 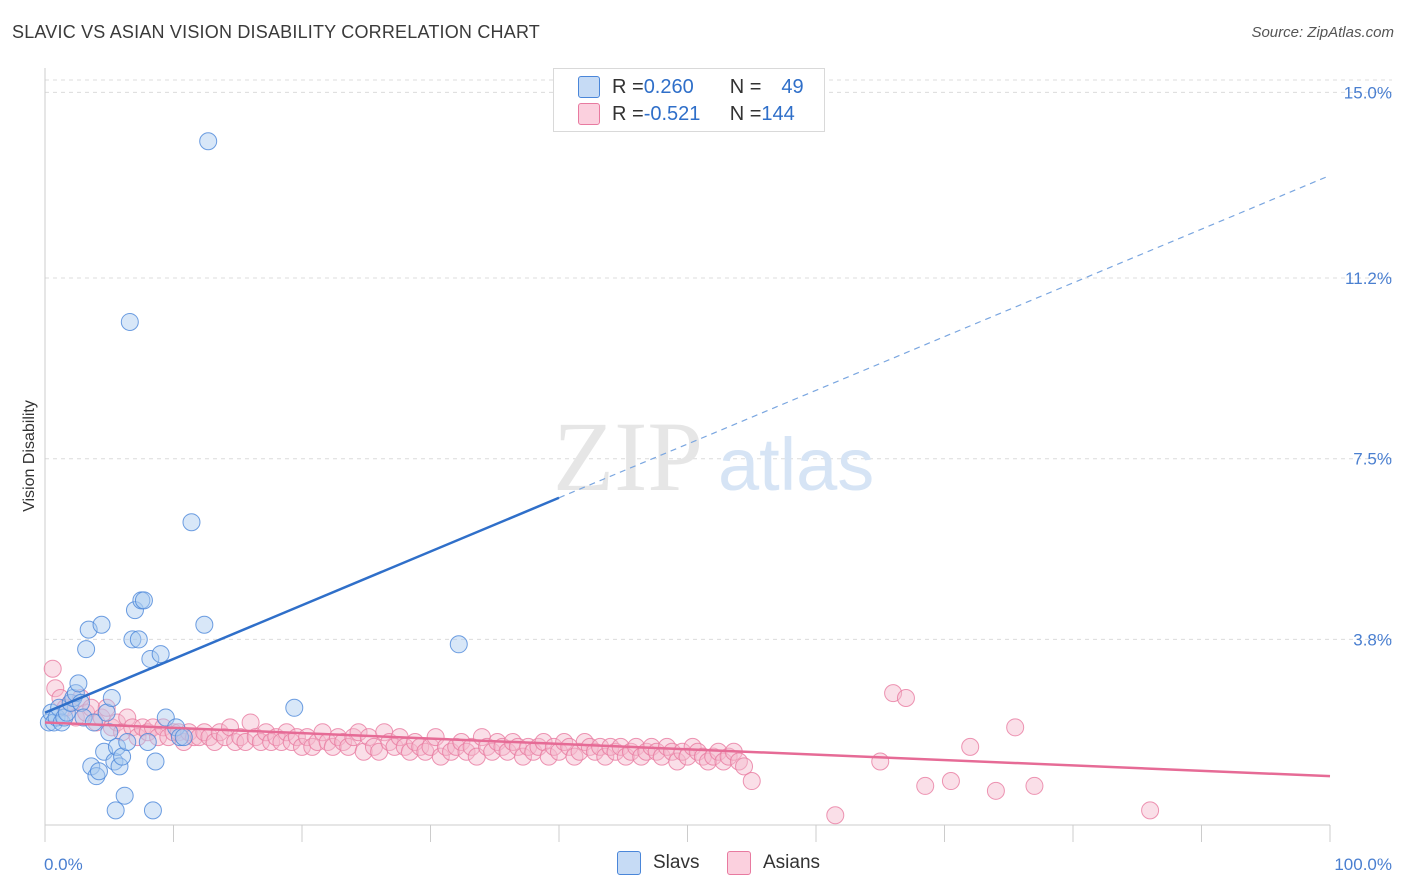 I want to click on asians-legend-label: Asians, so click(x=792, y=862).